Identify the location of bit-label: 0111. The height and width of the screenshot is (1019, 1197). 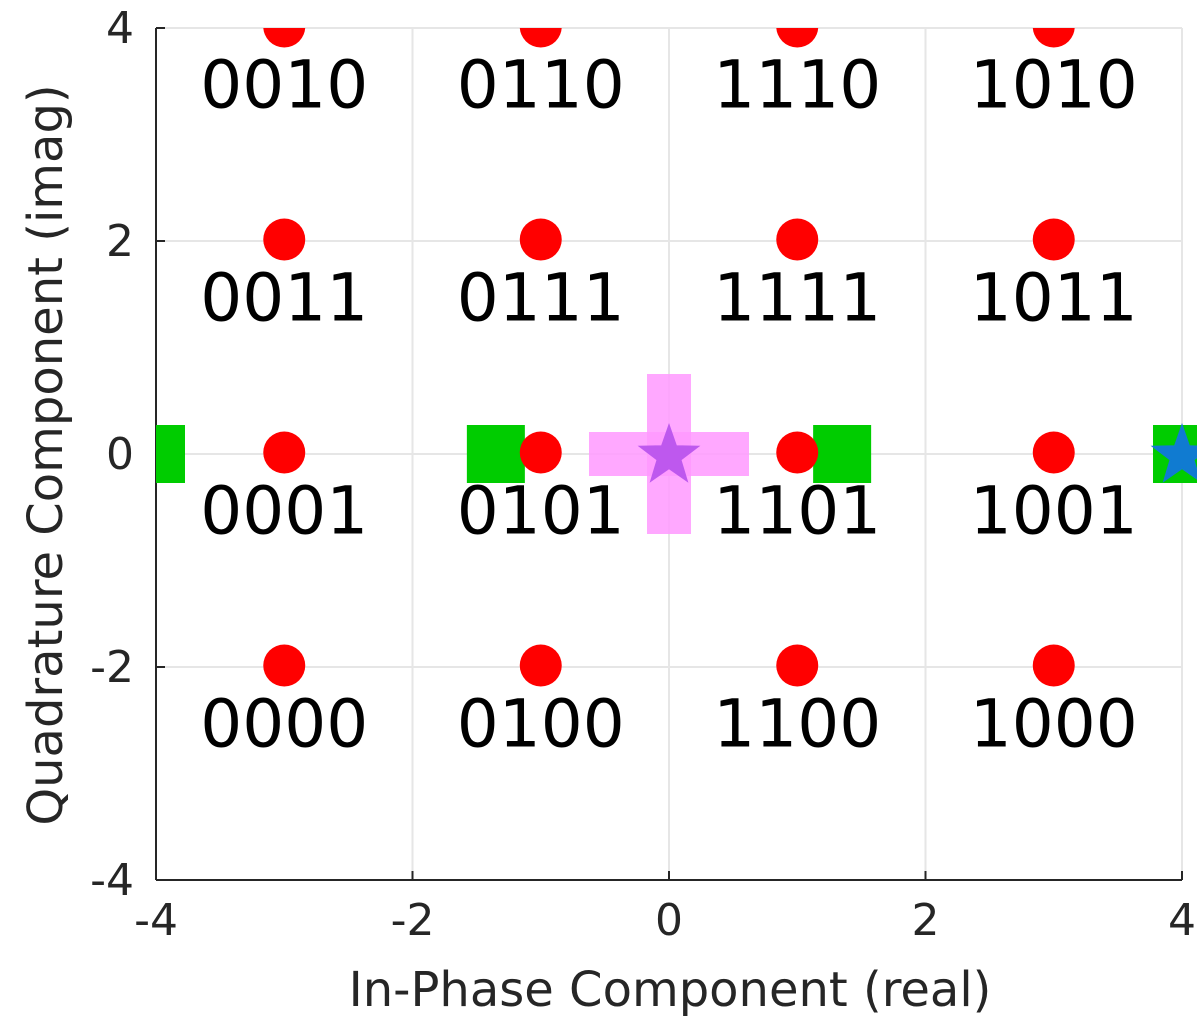
(541, 298).